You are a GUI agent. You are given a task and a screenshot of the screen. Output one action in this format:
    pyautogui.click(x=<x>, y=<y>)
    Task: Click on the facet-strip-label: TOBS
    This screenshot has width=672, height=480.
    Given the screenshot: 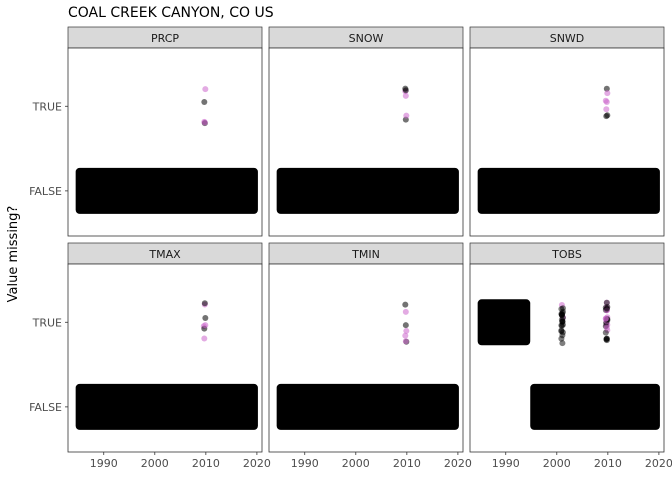 What is the action you would take?
    pyautogui.click(x=566, y=254)
    